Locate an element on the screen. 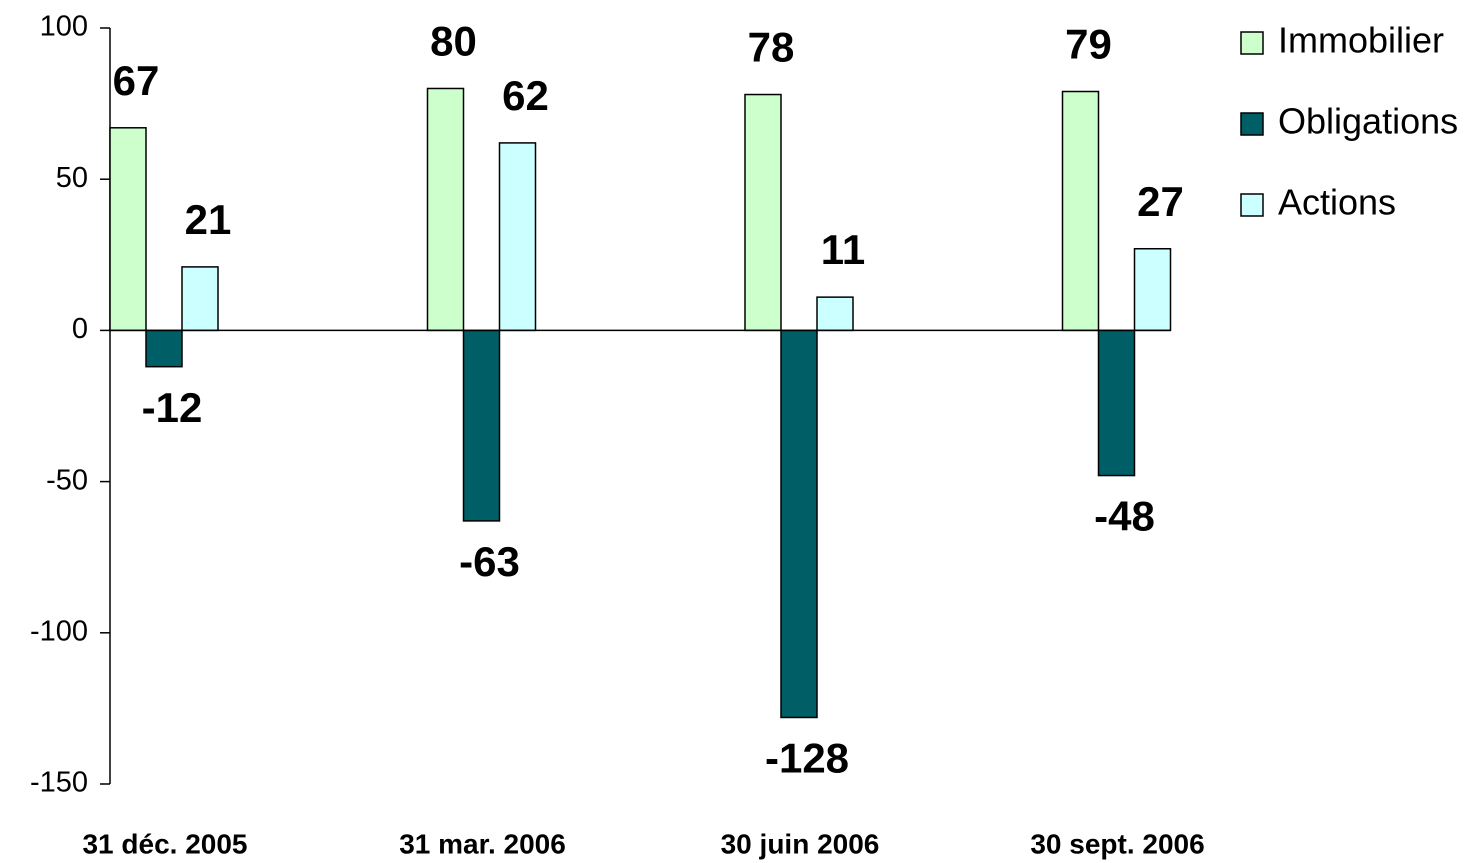  legend-label: Actions is located at coordinates (1337, 202).